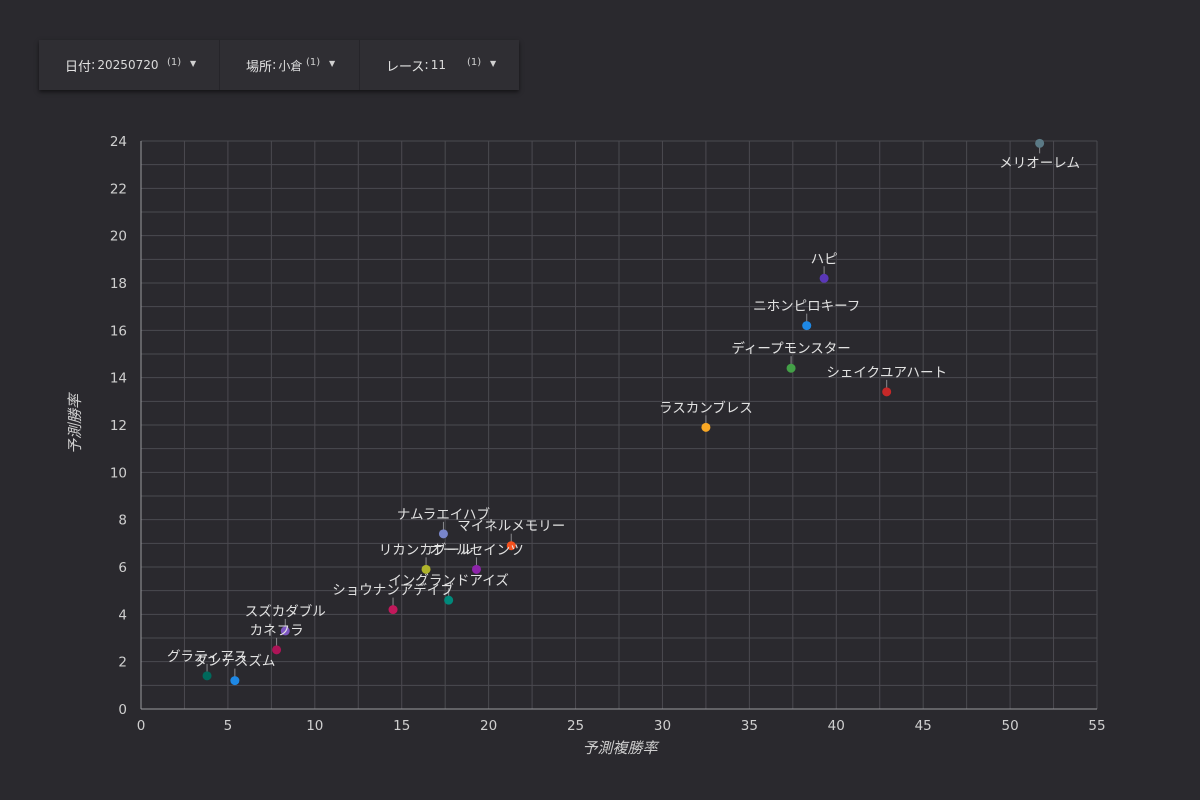  What do you see at coordinates (122, 710) in the screenshot?
I see `y-tick-label: 0` at bounding box center [122, 710].